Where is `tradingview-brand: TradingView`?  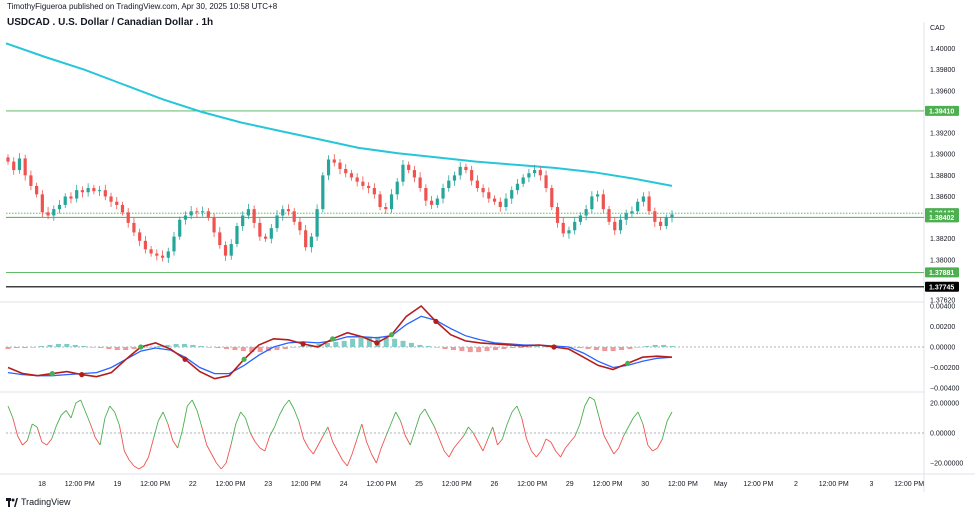 tradingview-brand: TradingView is located at coordinates (38, 502).